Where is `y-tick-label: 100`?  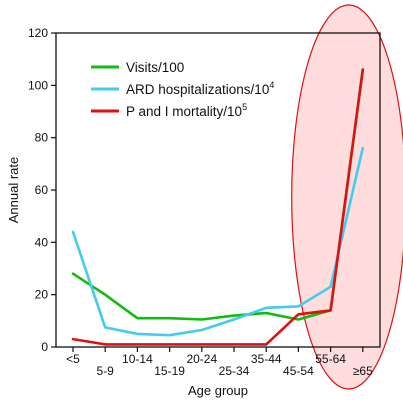
y-tick-label: 100 is located at coordinates (38, 85).